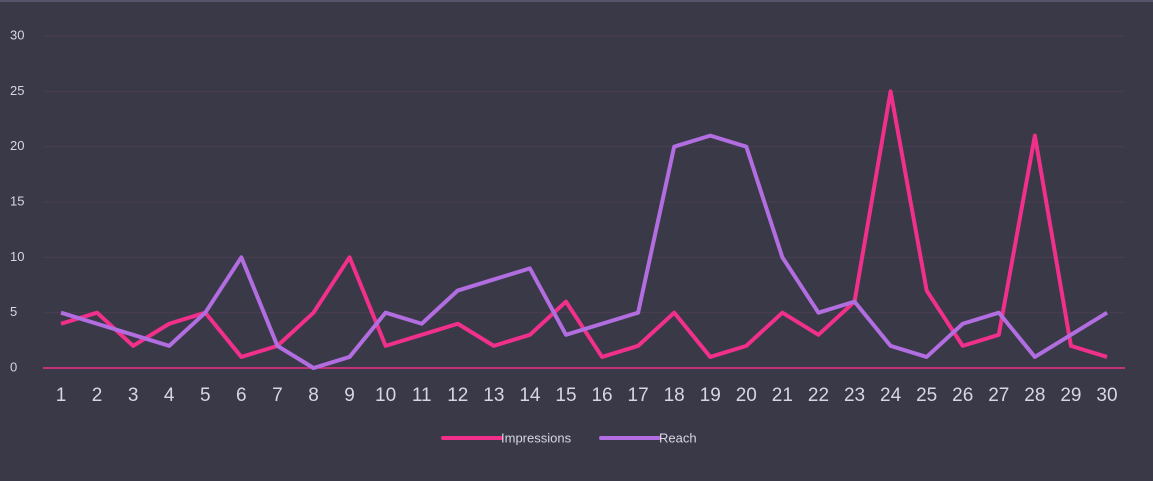 The width and height of the screenshot is (1153, 481). What do you see at coordinates (205, 395) in the screenshot?
I see `x-tick-label: 5` at bounding box center [205, 395].